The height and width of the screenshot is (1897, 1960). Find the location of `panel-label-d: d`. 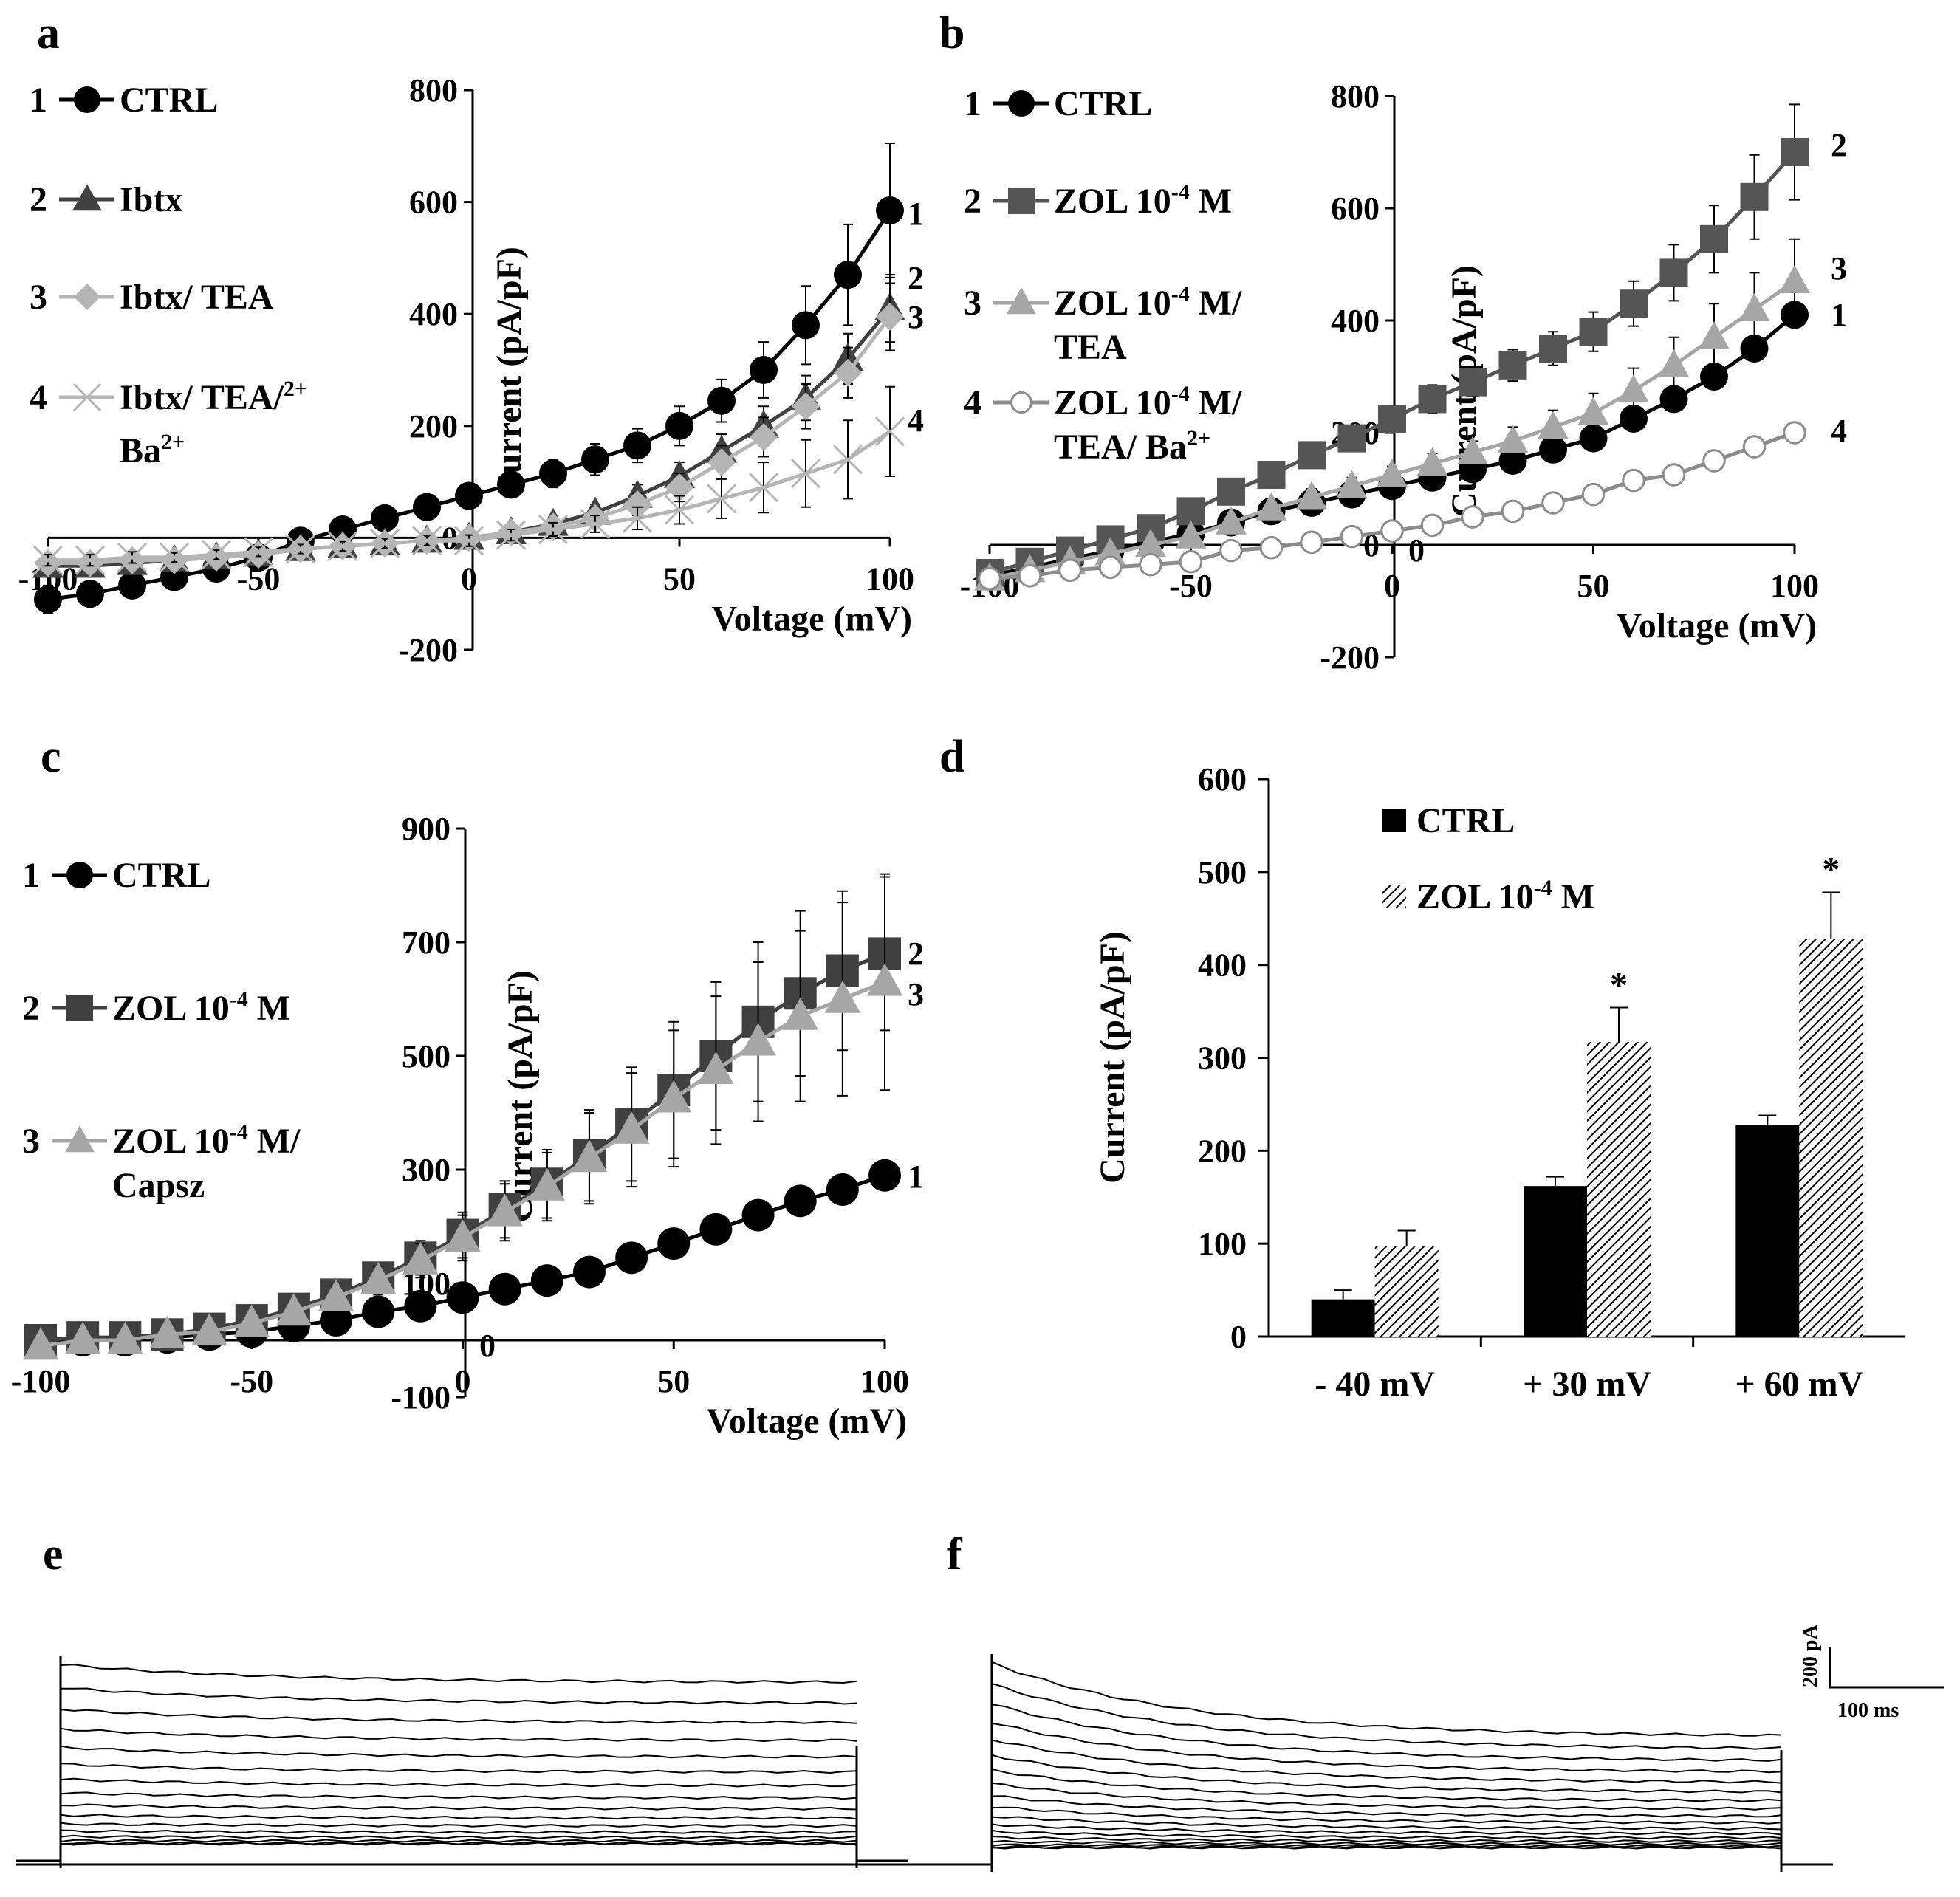

panel-label-d: d is located at coordinates (951, 757).